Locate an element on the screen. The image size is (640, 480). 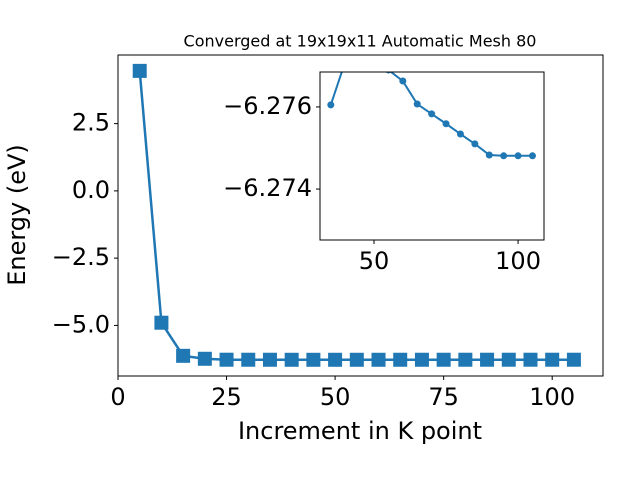
chart-title: Converged at 19x19x11 Automatic Mesh 80 is located at coordinates (360, 41).